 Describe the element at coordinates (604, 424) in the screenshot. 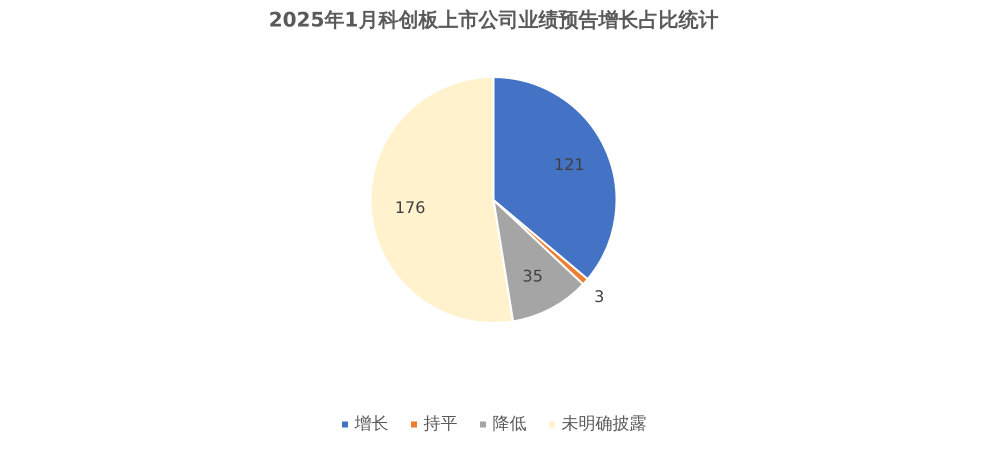

I see `legend-label: 未明确披露` at that location.